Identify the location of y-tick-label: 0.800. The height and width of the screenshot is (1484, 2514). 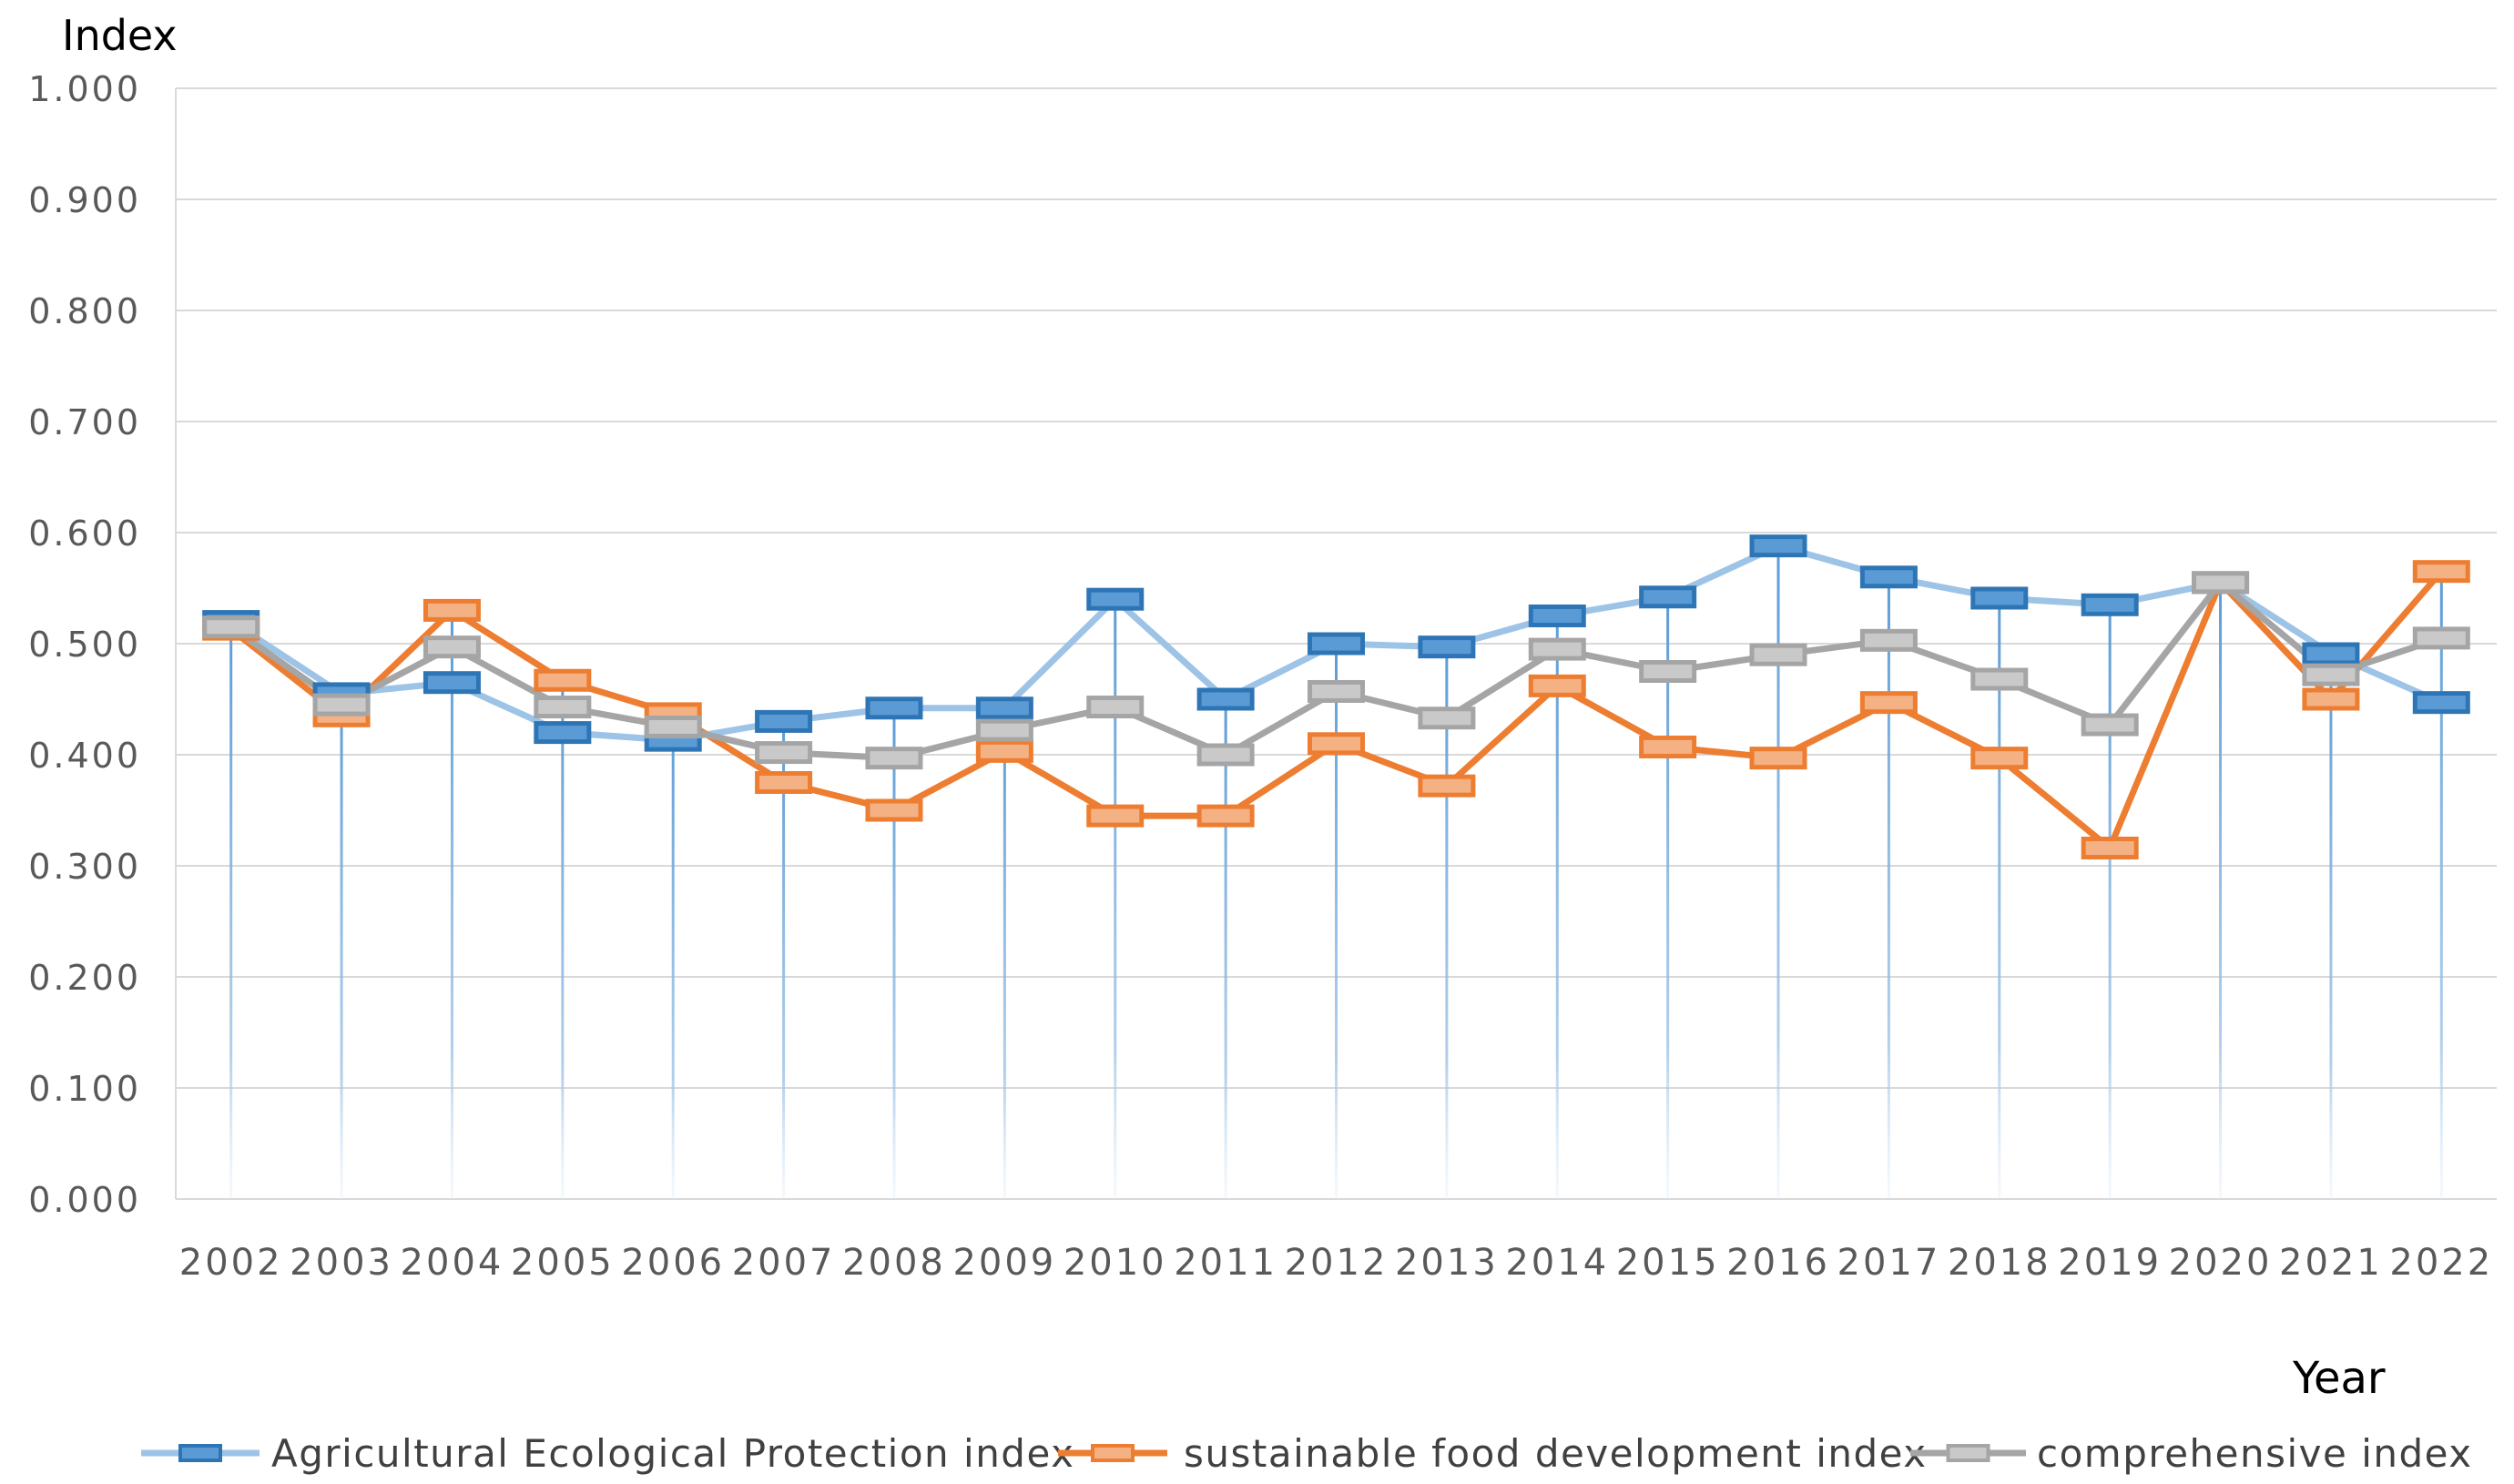
(84, 311).